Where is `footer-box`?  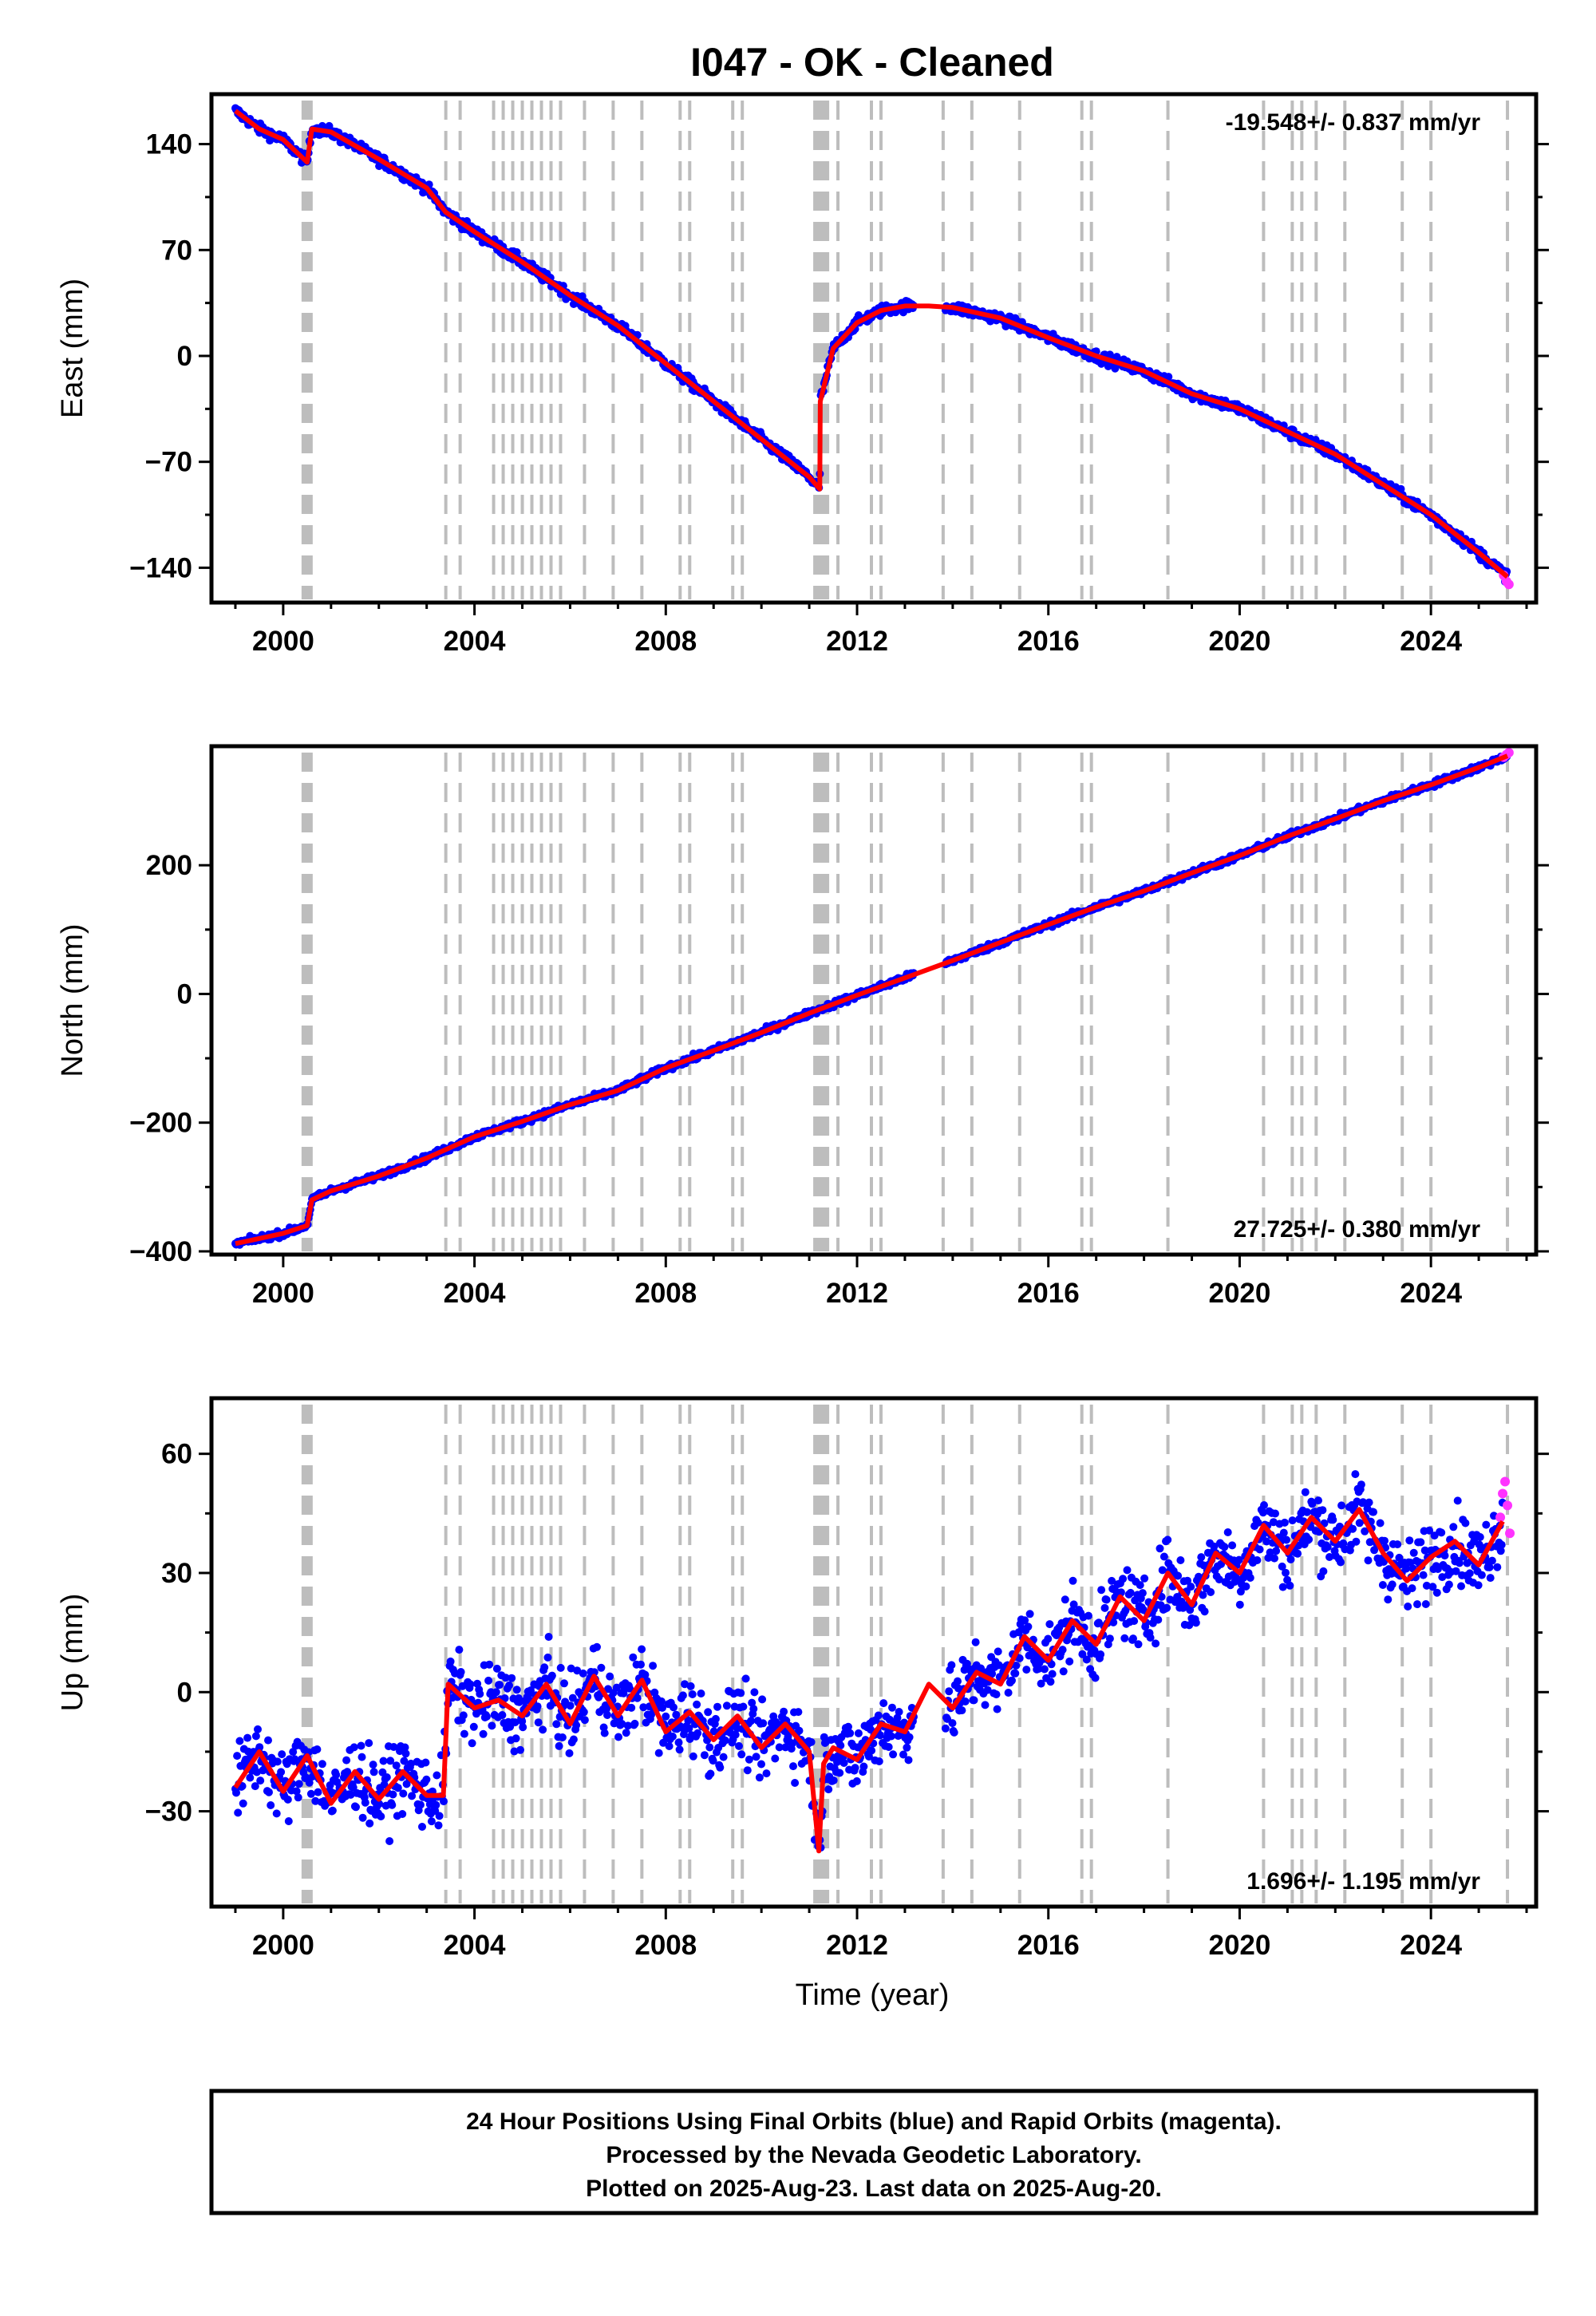
footer-box is located at coordinates (874, 2152).